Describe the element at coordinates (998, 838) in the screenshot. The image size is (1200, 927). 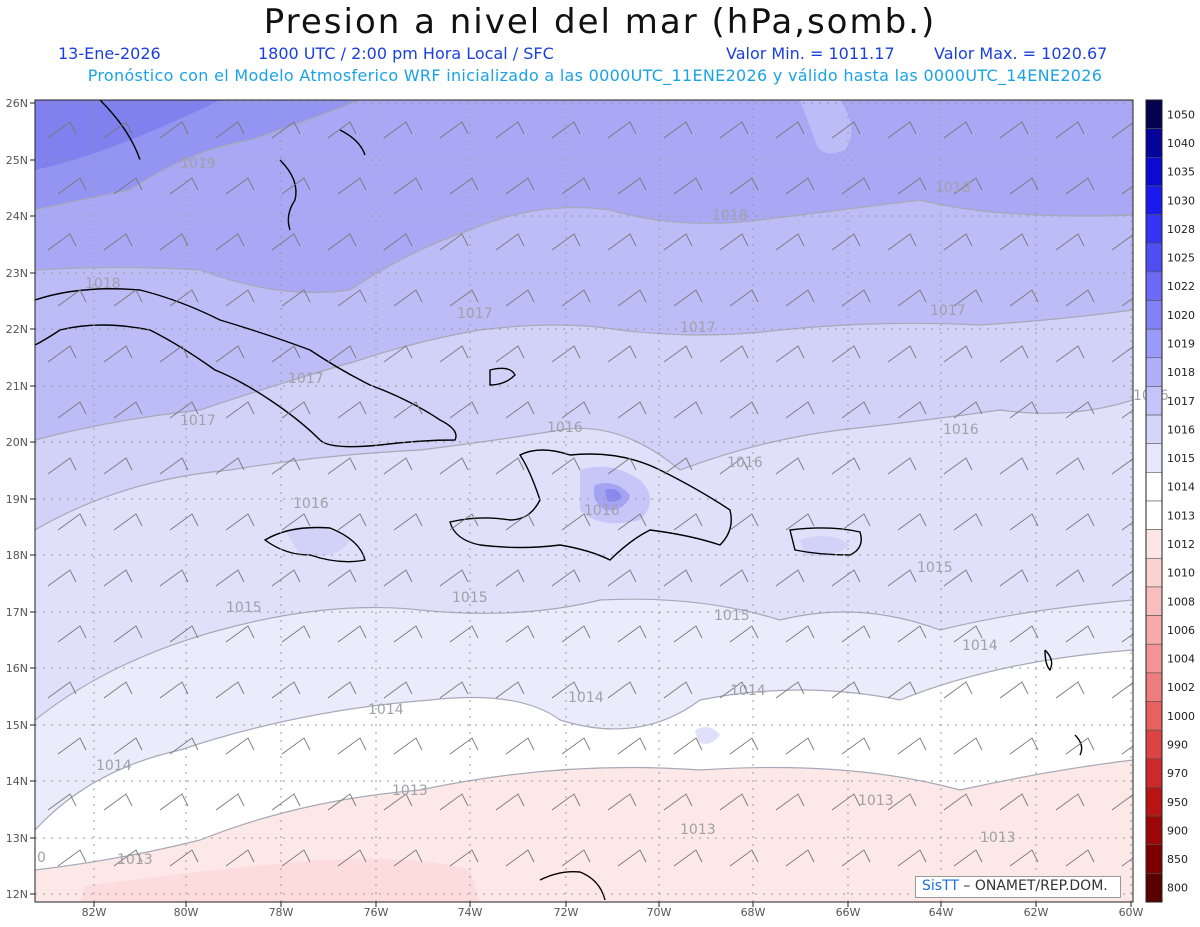
I see `contour-label: 1013` at that location.